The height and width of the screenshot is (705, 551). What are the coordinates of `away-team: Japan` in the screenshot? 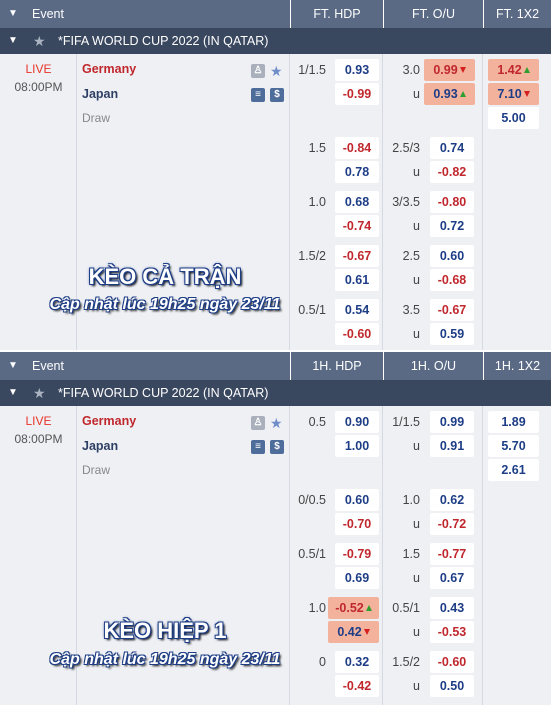 It's located at (100, 94).